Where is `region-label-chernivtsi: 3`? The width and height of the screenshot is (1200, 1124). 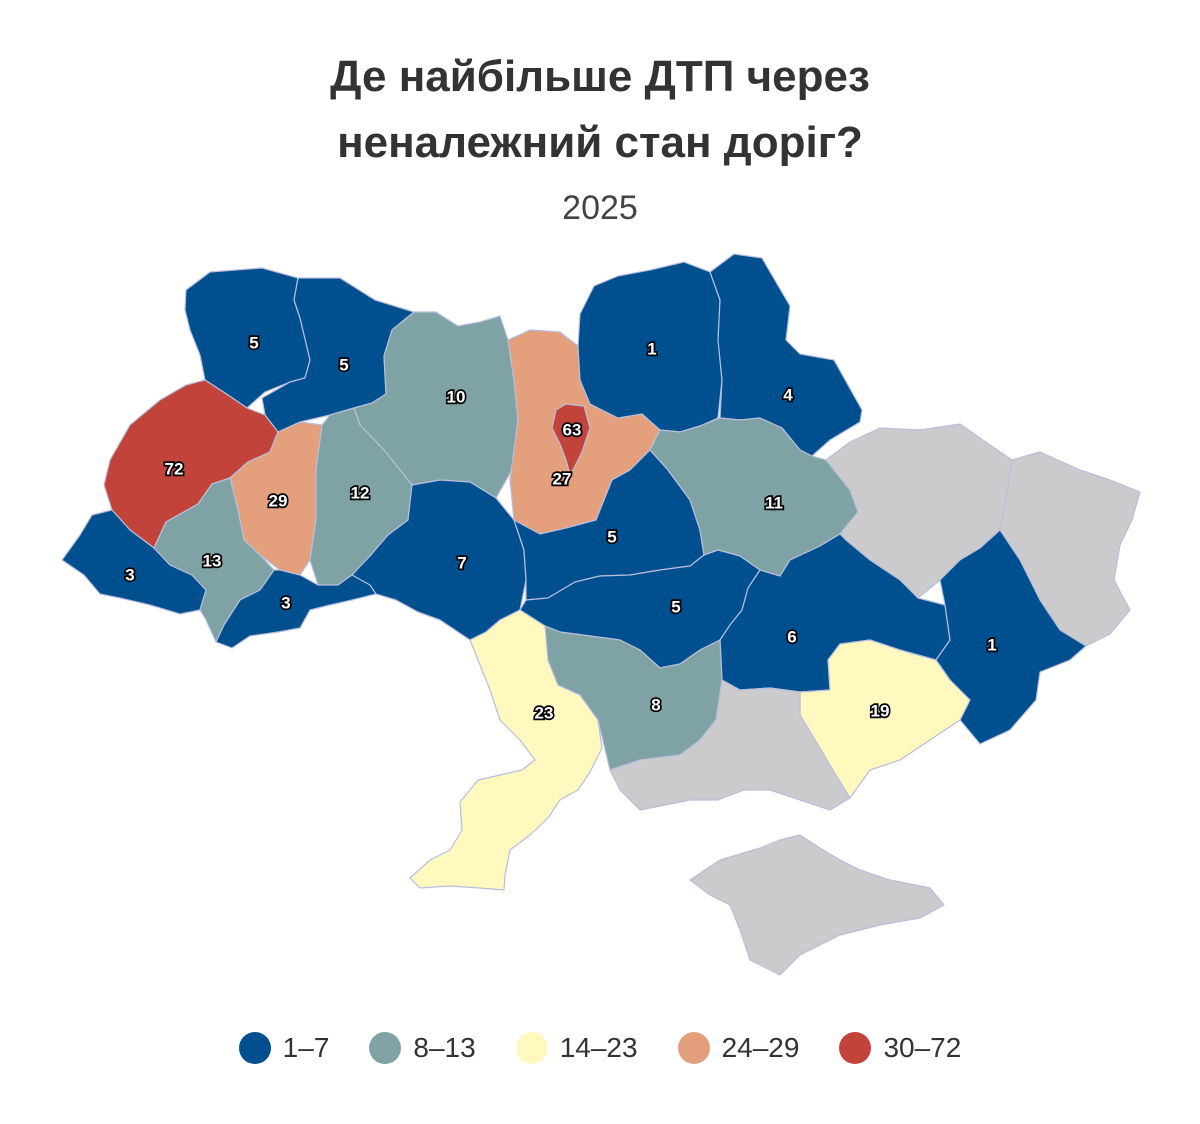 region-label-chernivtsi: 3 is located at coordinates (285, 602).